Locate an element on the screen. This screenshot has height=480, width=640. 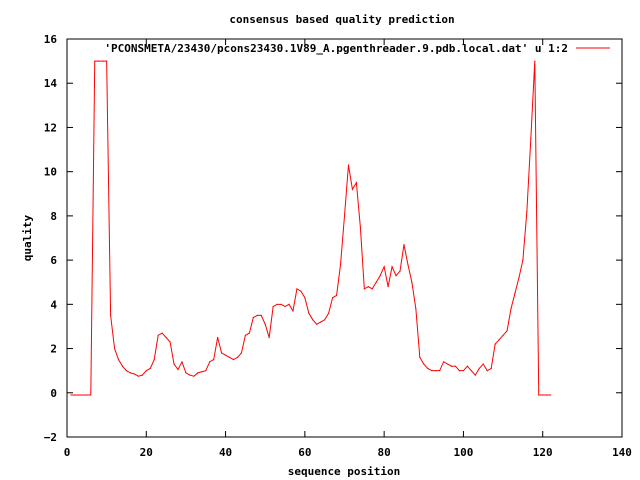
y-tick-label: 2 is located at coordinates (53, 349).